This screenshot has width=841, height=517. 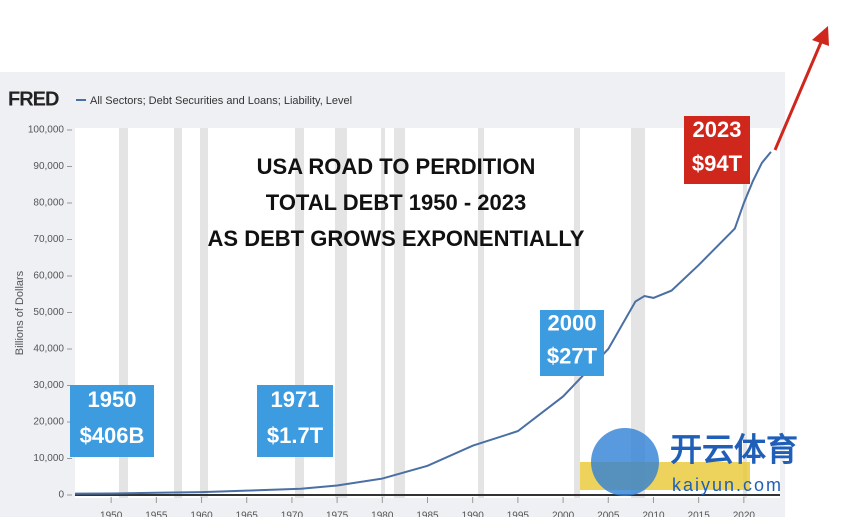 What do you see at coordinates (427, 514) in the screenshot?
I see `x-tick-label: 1985` at bounding box center [427, 514].